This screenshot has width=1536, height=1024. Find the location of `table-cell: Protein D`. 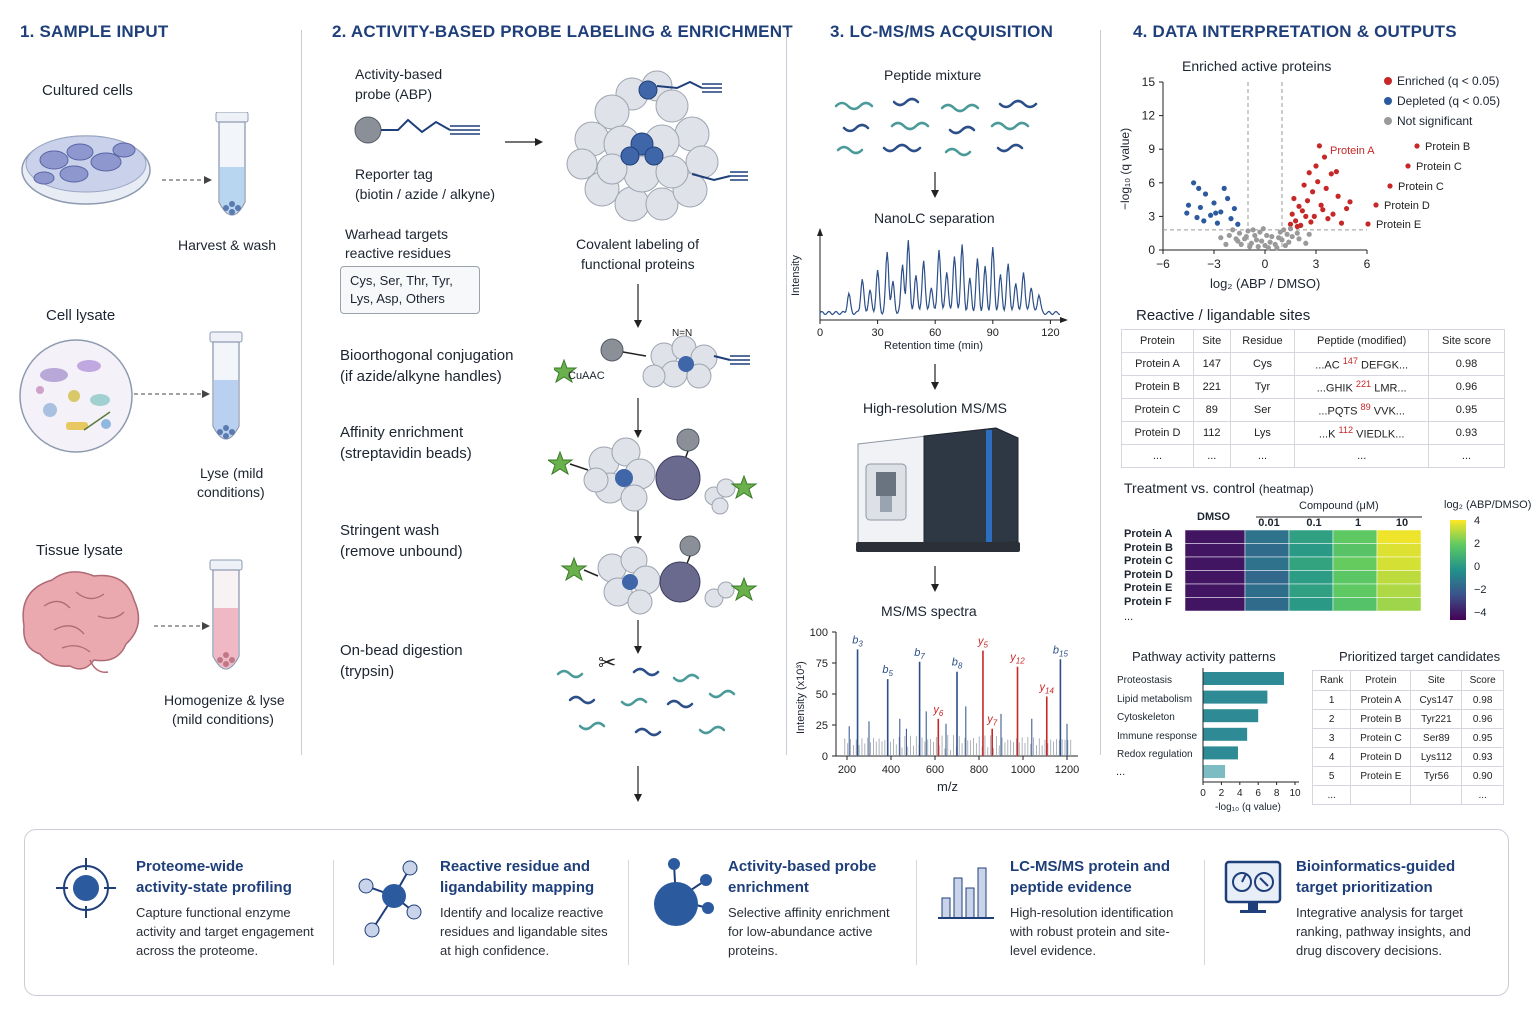

table-cell: Protein D is located at coordinates (1381, 757).